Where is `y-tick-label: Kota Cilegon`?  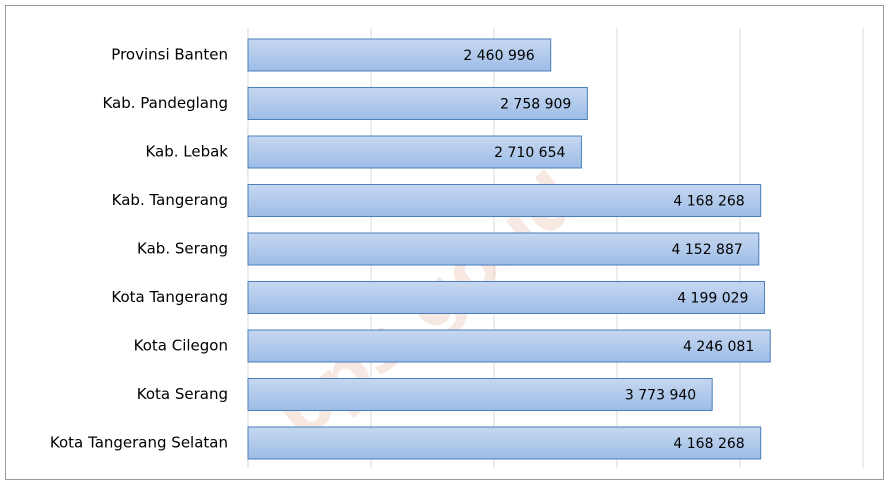
y-tick-label: Kota Cilegon is located at coordinates (181, 346).